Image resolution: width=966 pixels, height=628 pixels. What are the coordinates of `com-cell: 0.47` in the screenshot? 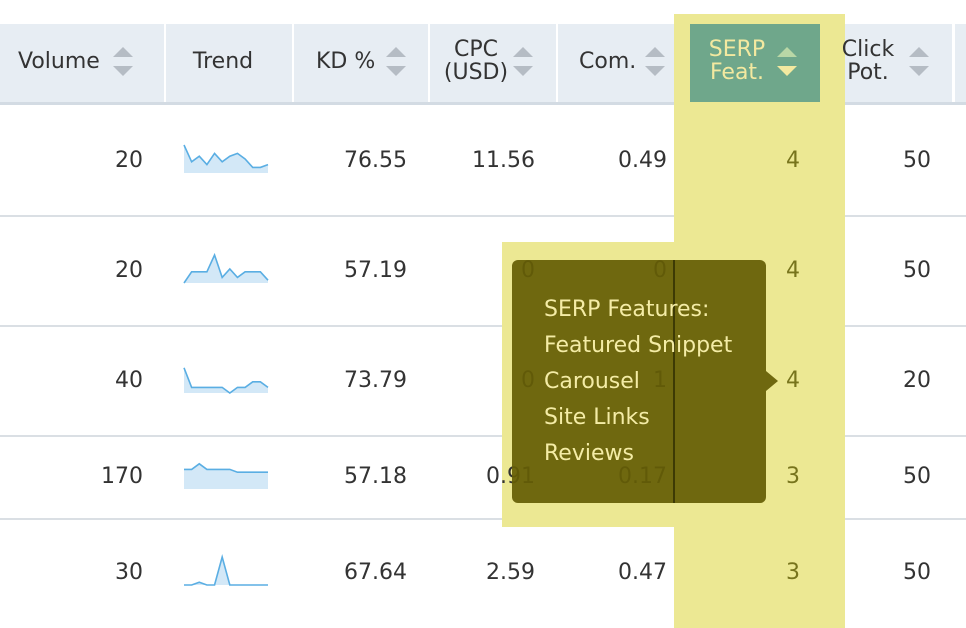 It's located at (642, 572).